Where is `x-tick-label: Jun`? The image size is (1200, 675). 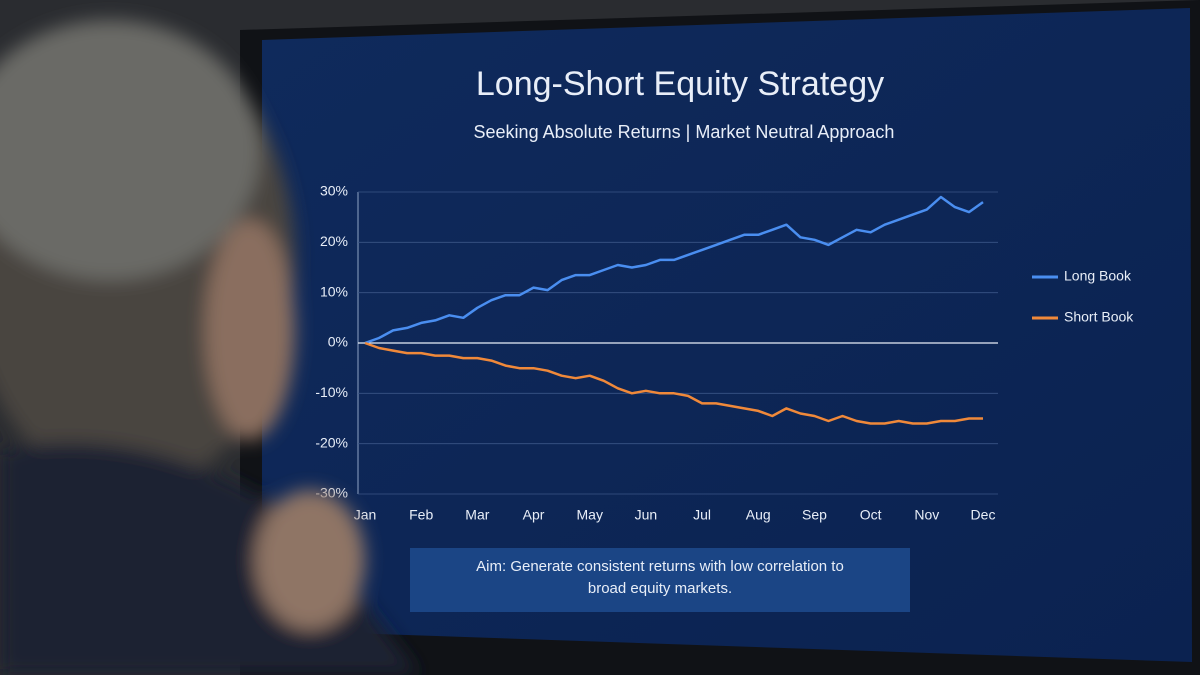
x-tick-label: Jun is located at coordinates (646, 515).